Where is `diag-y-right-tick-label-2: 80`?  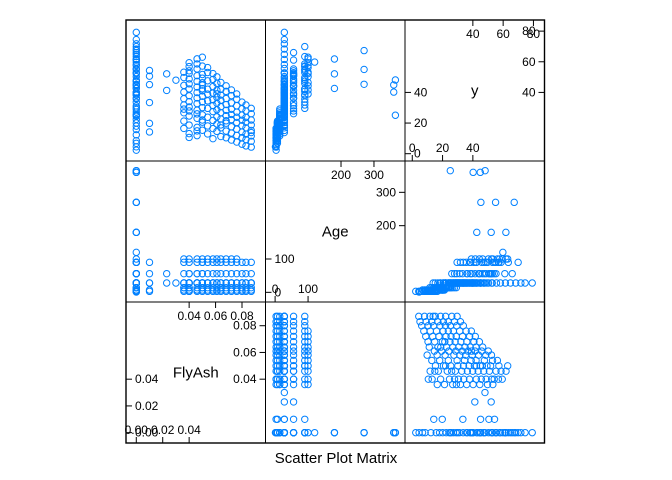 diag-y-right-tick-label-2: 80 is located at coordinates (529, 31).